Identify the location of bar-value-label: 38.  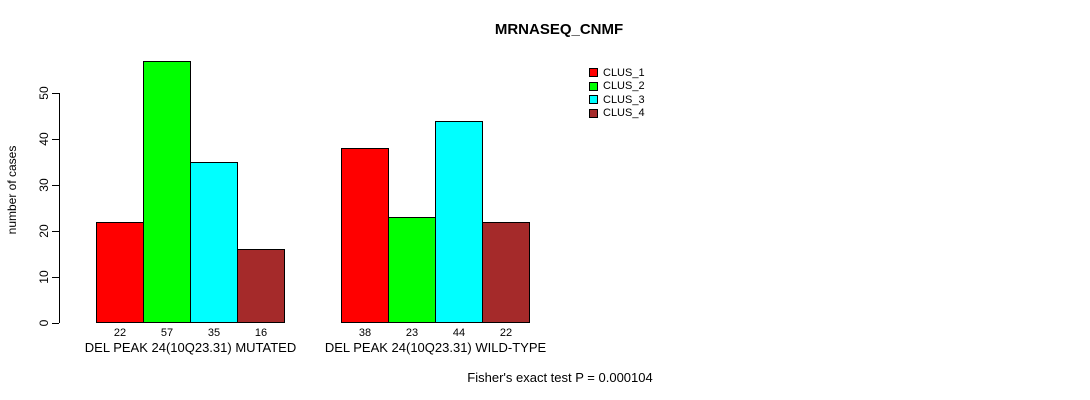
(365, 333).